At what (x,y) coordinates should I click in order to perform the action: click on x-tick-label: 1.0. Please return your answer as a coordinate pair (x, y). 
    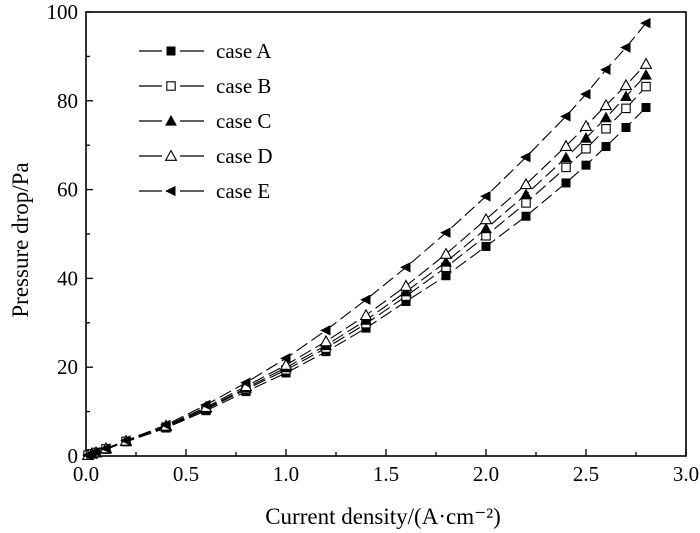
    Looking at the image, I should click on (286, 474).